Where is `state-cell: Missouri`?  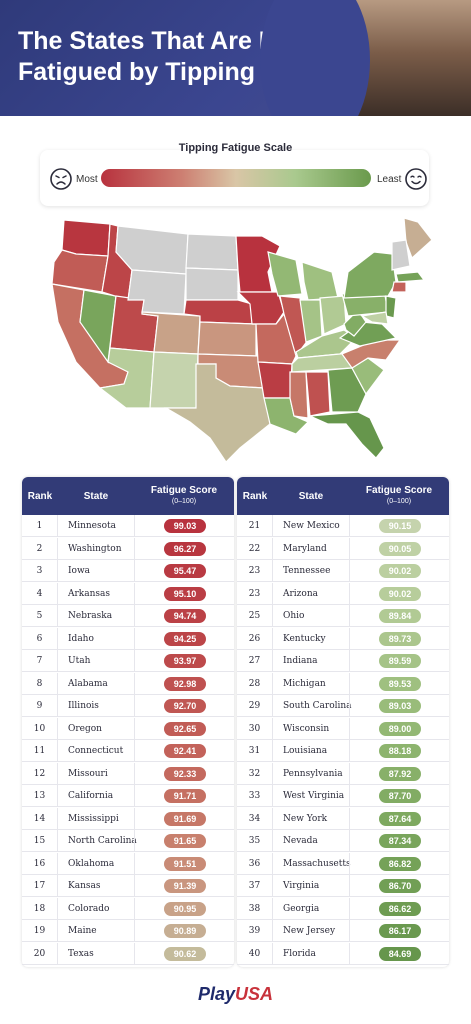 state-cell: Missouri is located at coordinates (88, 773).